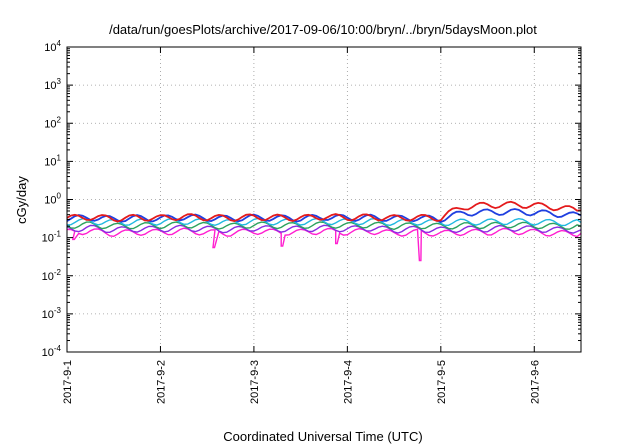  I want to click on y-tick-label: 10¹, so click(52, 160).